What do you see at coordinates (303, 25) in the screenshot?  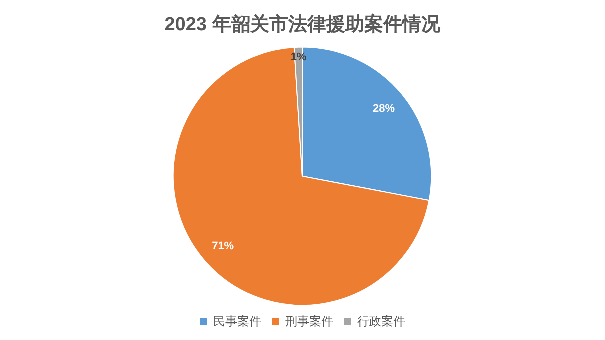 I see `chart-title: 2023 年韶关市法律援助案件情况` at bounding box center [303, 25].